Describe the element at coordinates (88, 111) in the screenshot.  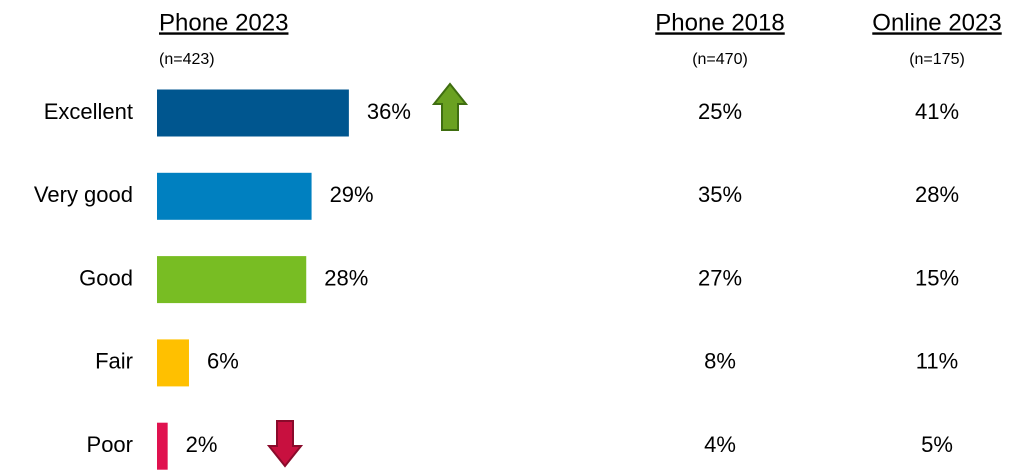
I see `category-label: Excellent` at that location.